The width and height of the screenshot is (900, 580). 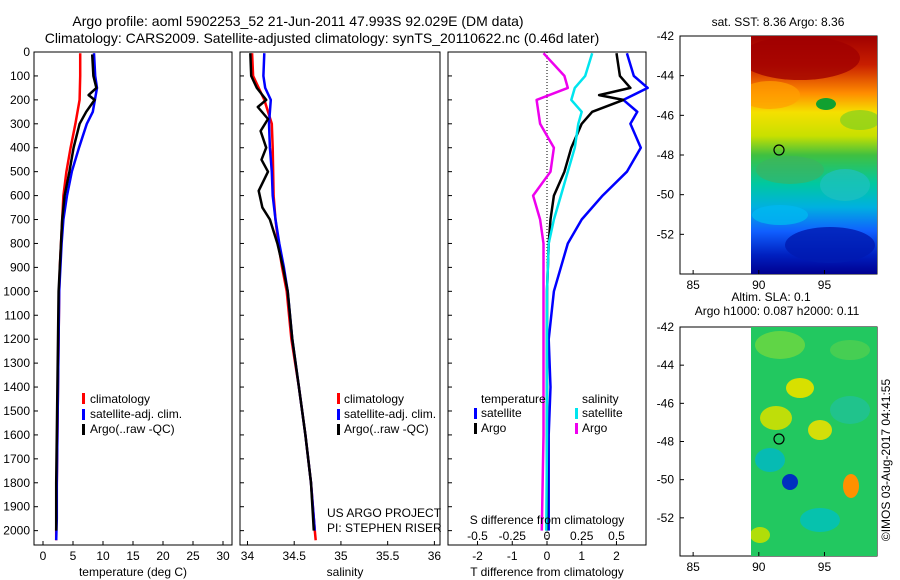 I want to click on s-tick-label: -0.5, so click(x=477, y=536).